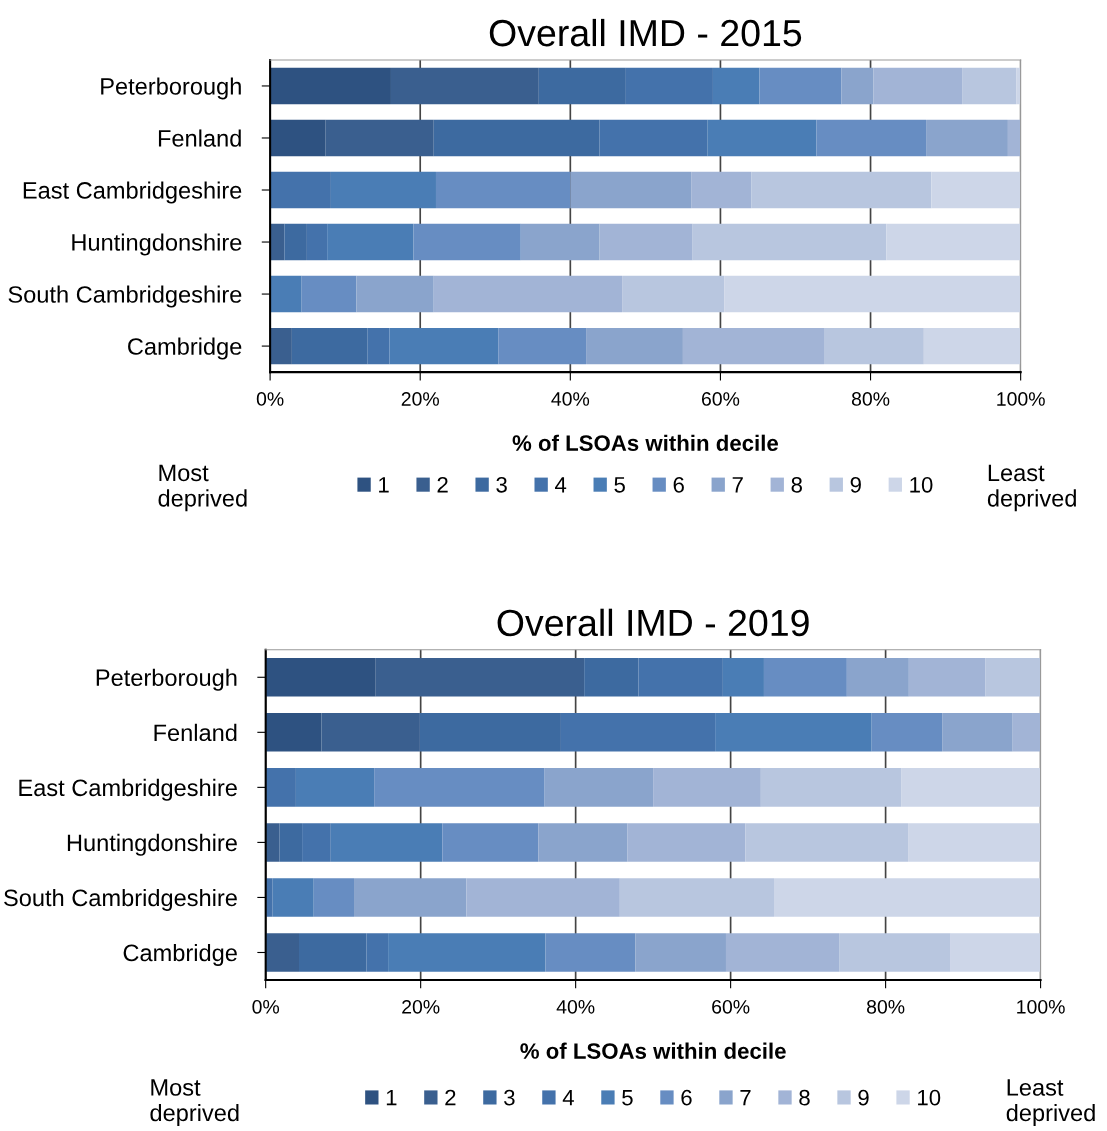  I want to click on legend-label: 4, so click(568, 1098).